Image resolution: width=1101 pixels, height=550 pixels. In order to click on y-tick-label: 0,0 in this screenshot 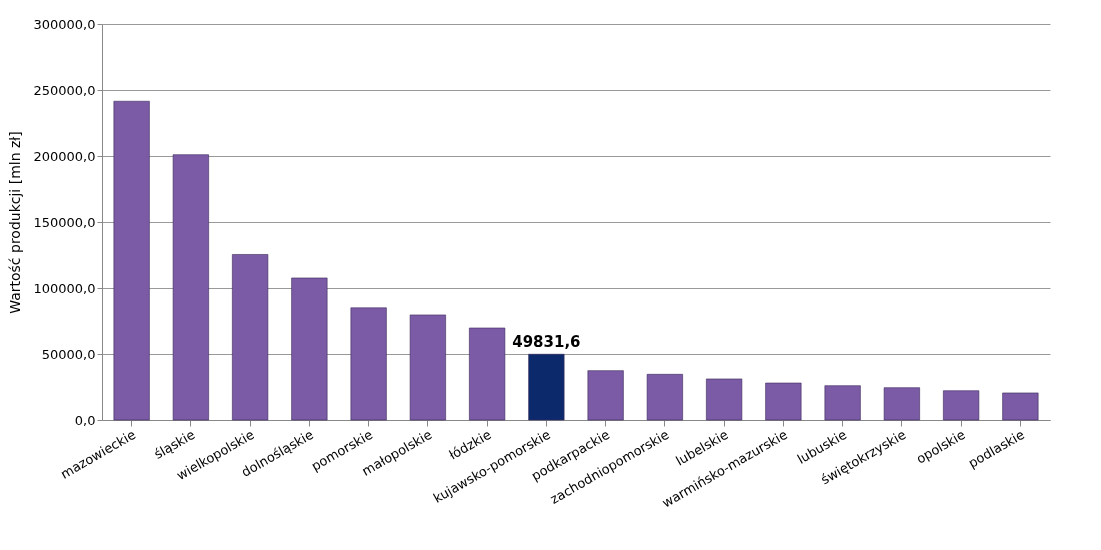, I will do `click(85, 420)`.